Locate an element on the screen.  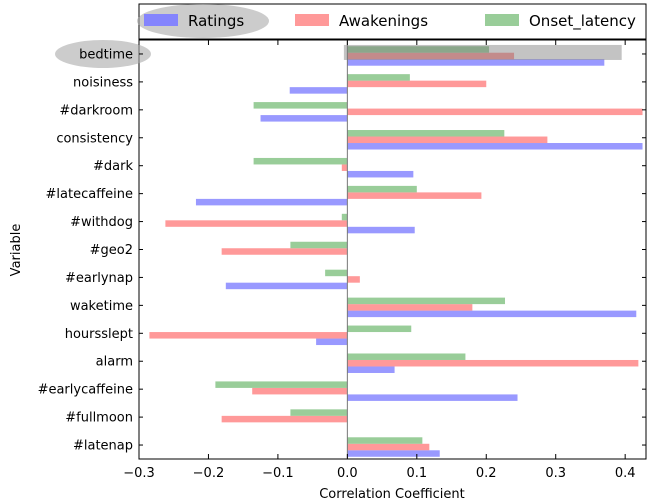
highlight-layer is located at coordinates (103, 53).